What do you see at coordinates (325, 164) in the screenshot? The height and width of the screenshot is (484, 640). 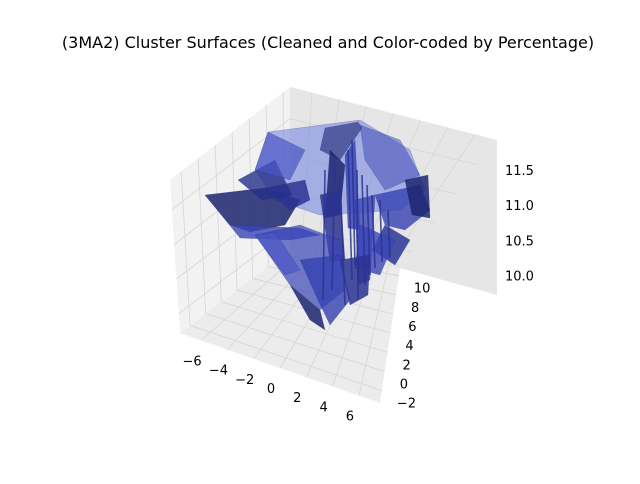 I see `z-grid-line` at bounding box center [325, 164].